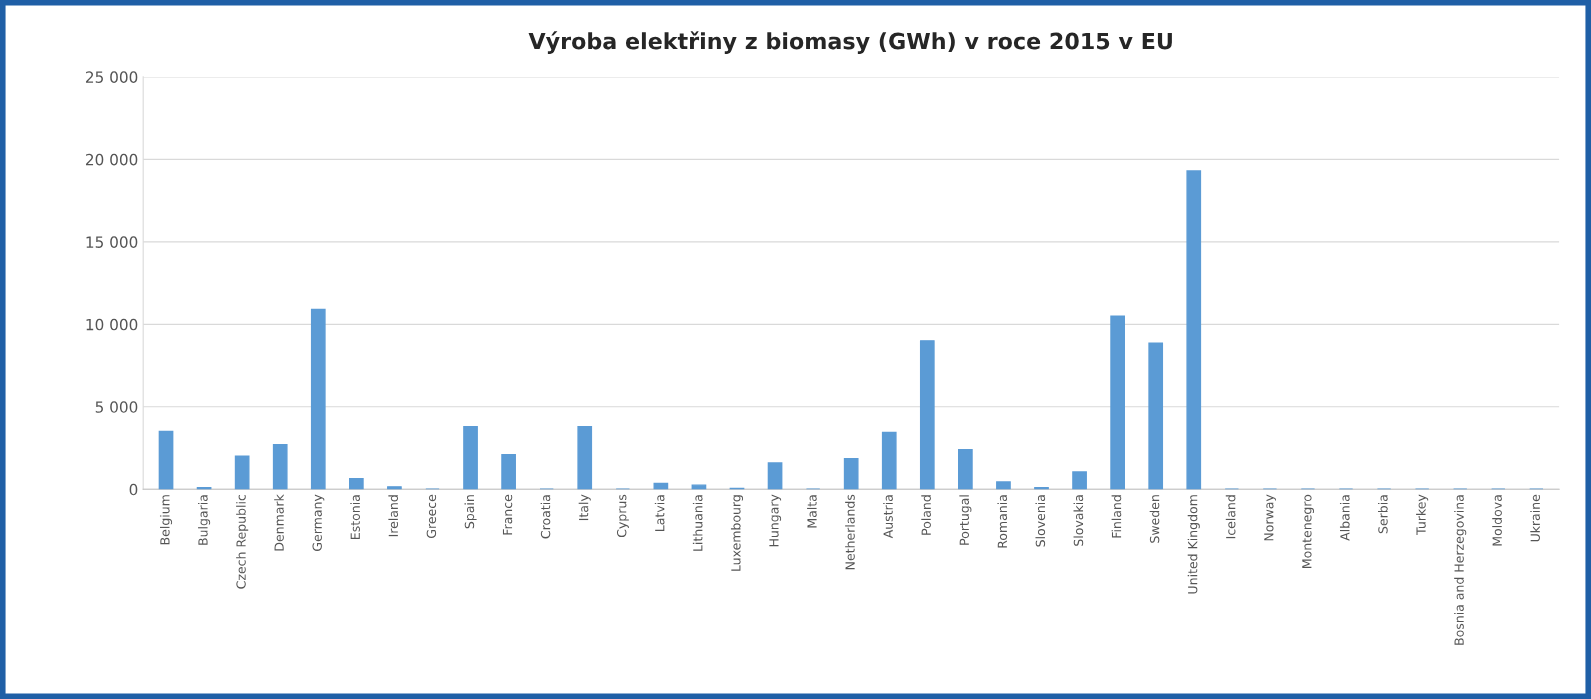 This screenshot has width=1591, height=699. I want to click on x-tick-label: Germany, so click(318, 522).